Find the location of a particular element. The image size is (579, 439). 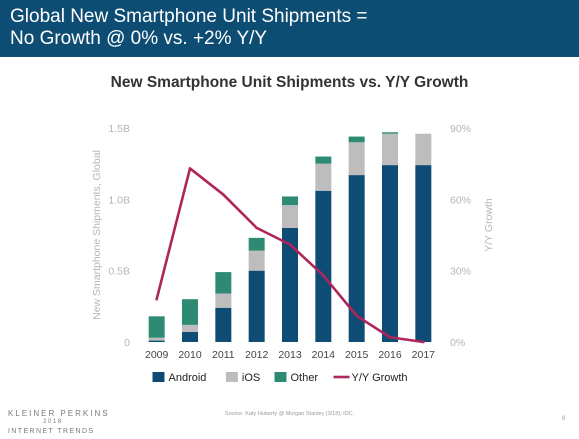

bar-ios-2010 is located at coordinates (190, 328).